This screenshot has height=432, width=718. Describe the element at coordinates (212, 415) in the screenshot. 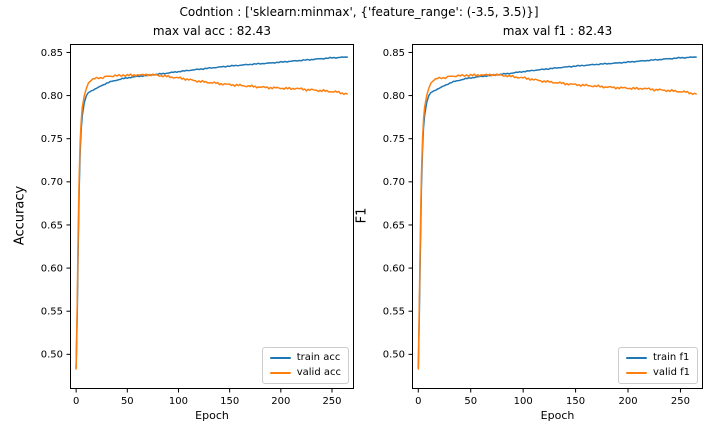

I see `epoch-axis-label-left: Epoch` at that location.